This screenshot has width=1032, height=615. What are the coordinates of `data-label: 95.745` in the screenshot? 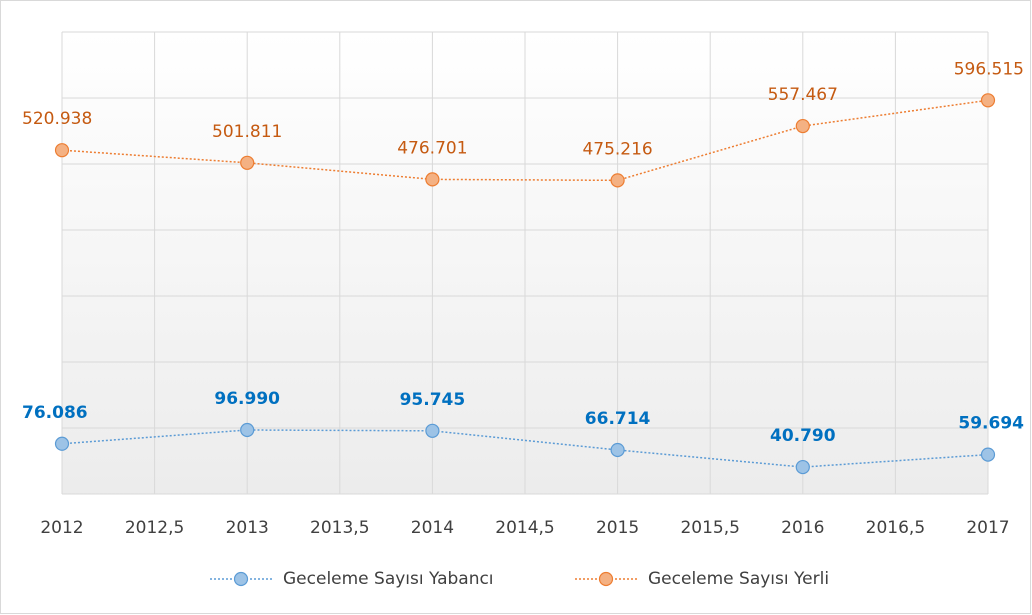 It's located at (433, 400).